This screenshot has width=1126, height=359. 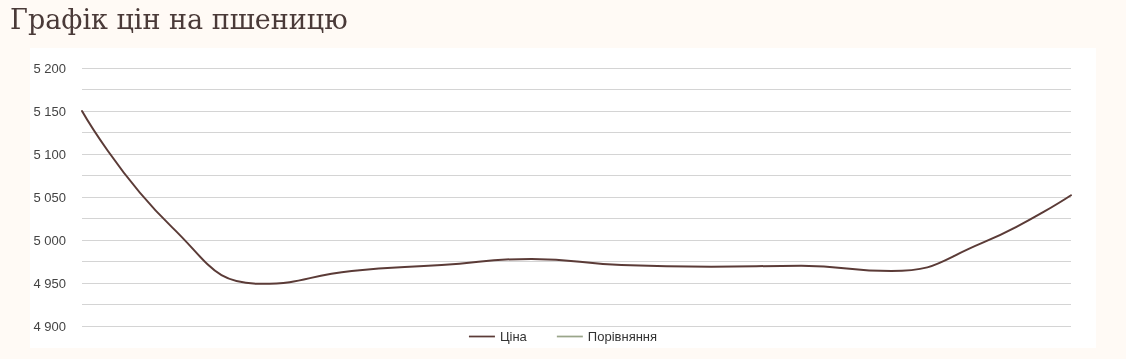 I want to click on legend-label: Ціна, so click(x=513, y=336).